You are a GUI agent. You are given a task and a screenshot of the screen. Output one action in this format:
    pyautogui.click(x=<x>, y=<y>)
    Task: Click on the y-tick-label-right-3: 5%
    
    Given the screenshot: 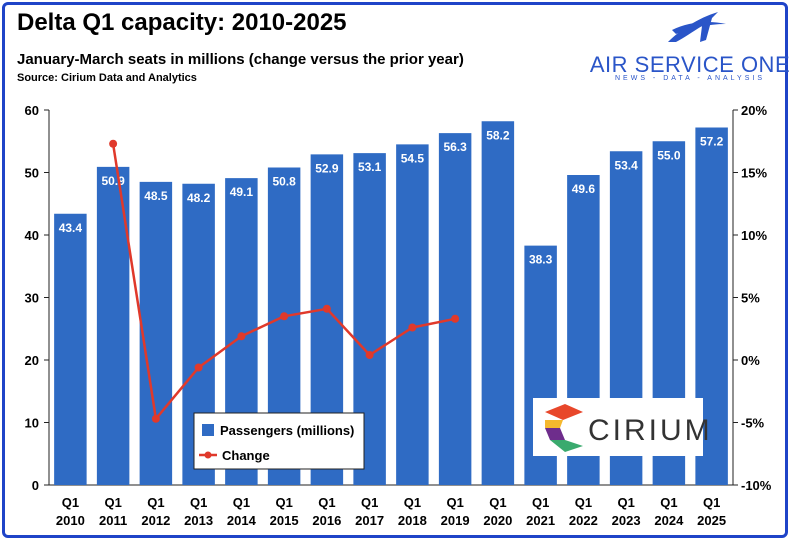 What is the action you would take?
    pyautogui.click(x=750, y=298)
    